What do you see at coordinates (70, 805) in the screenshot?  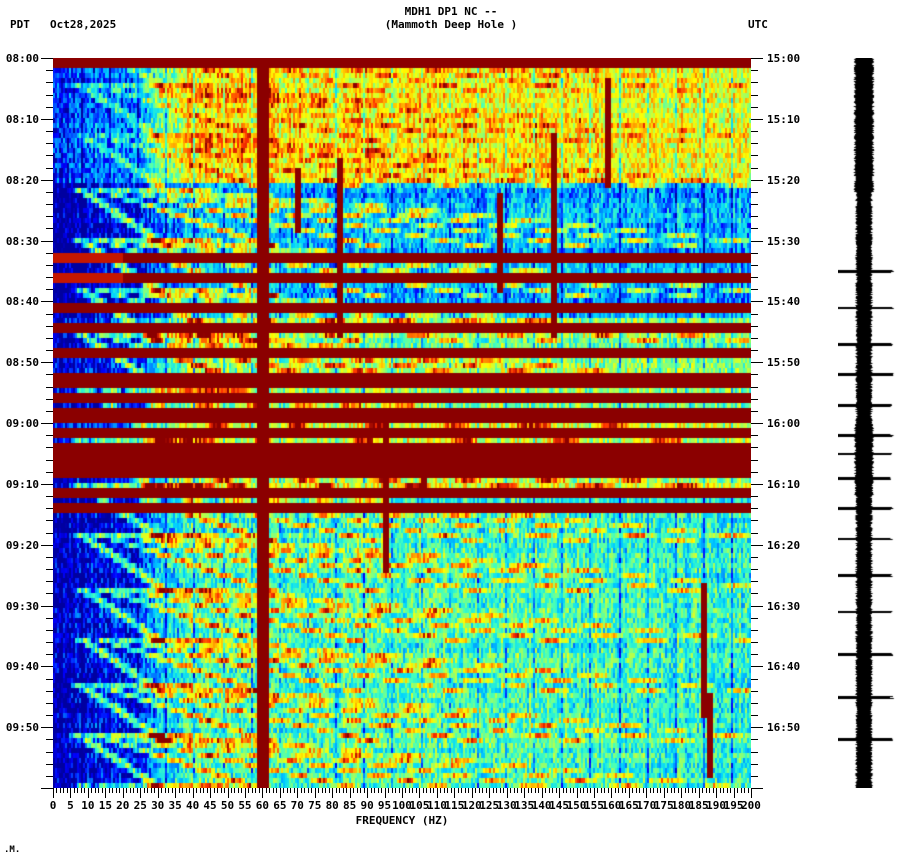 I see `frequency-axis-label: 5` at bounding box center [70, 805].